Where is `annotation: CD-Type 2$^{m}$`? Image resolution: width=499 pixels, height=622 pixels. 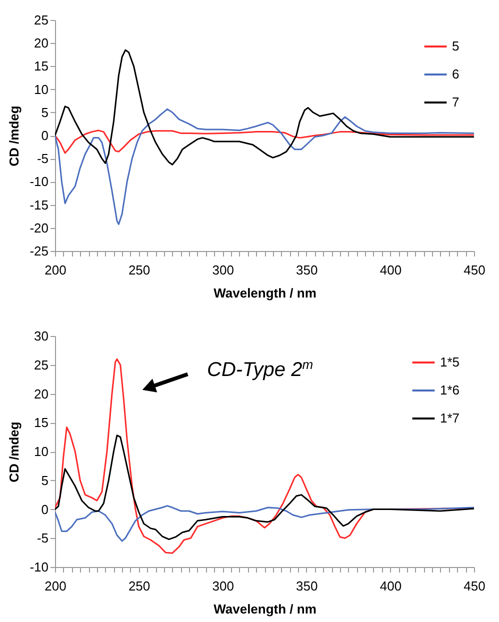
annotation: CD-Type 2$^{m}$ is located at coordinates (260, 368).